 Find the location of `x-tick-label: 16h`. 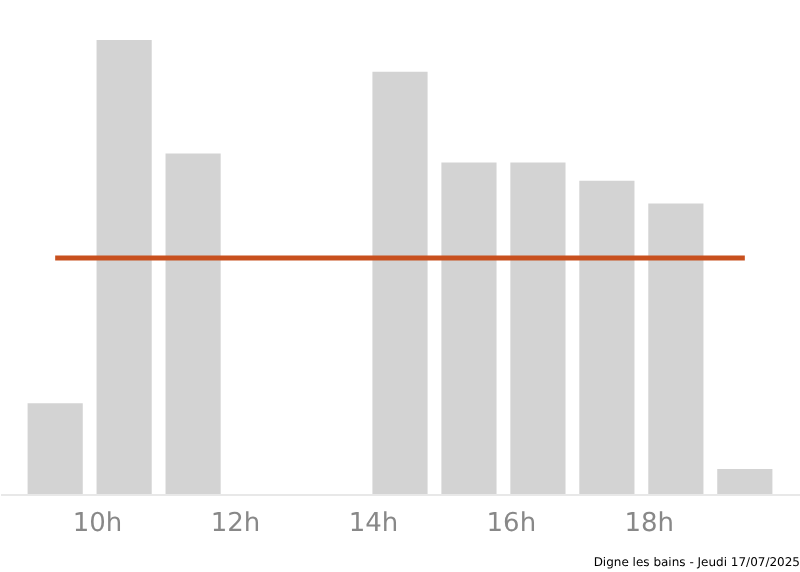

x-tick-label: 16h is located at coordinates (511, 524).